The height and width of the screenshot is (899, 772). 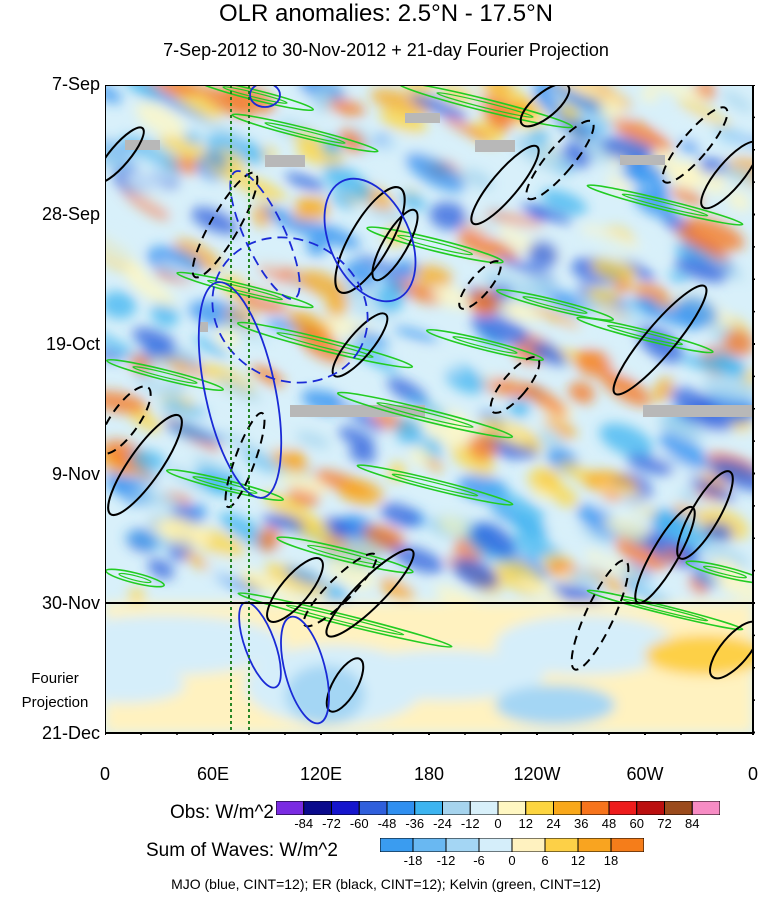 I want to click on x-tick-label: 120E, so click(x=321, y=774).